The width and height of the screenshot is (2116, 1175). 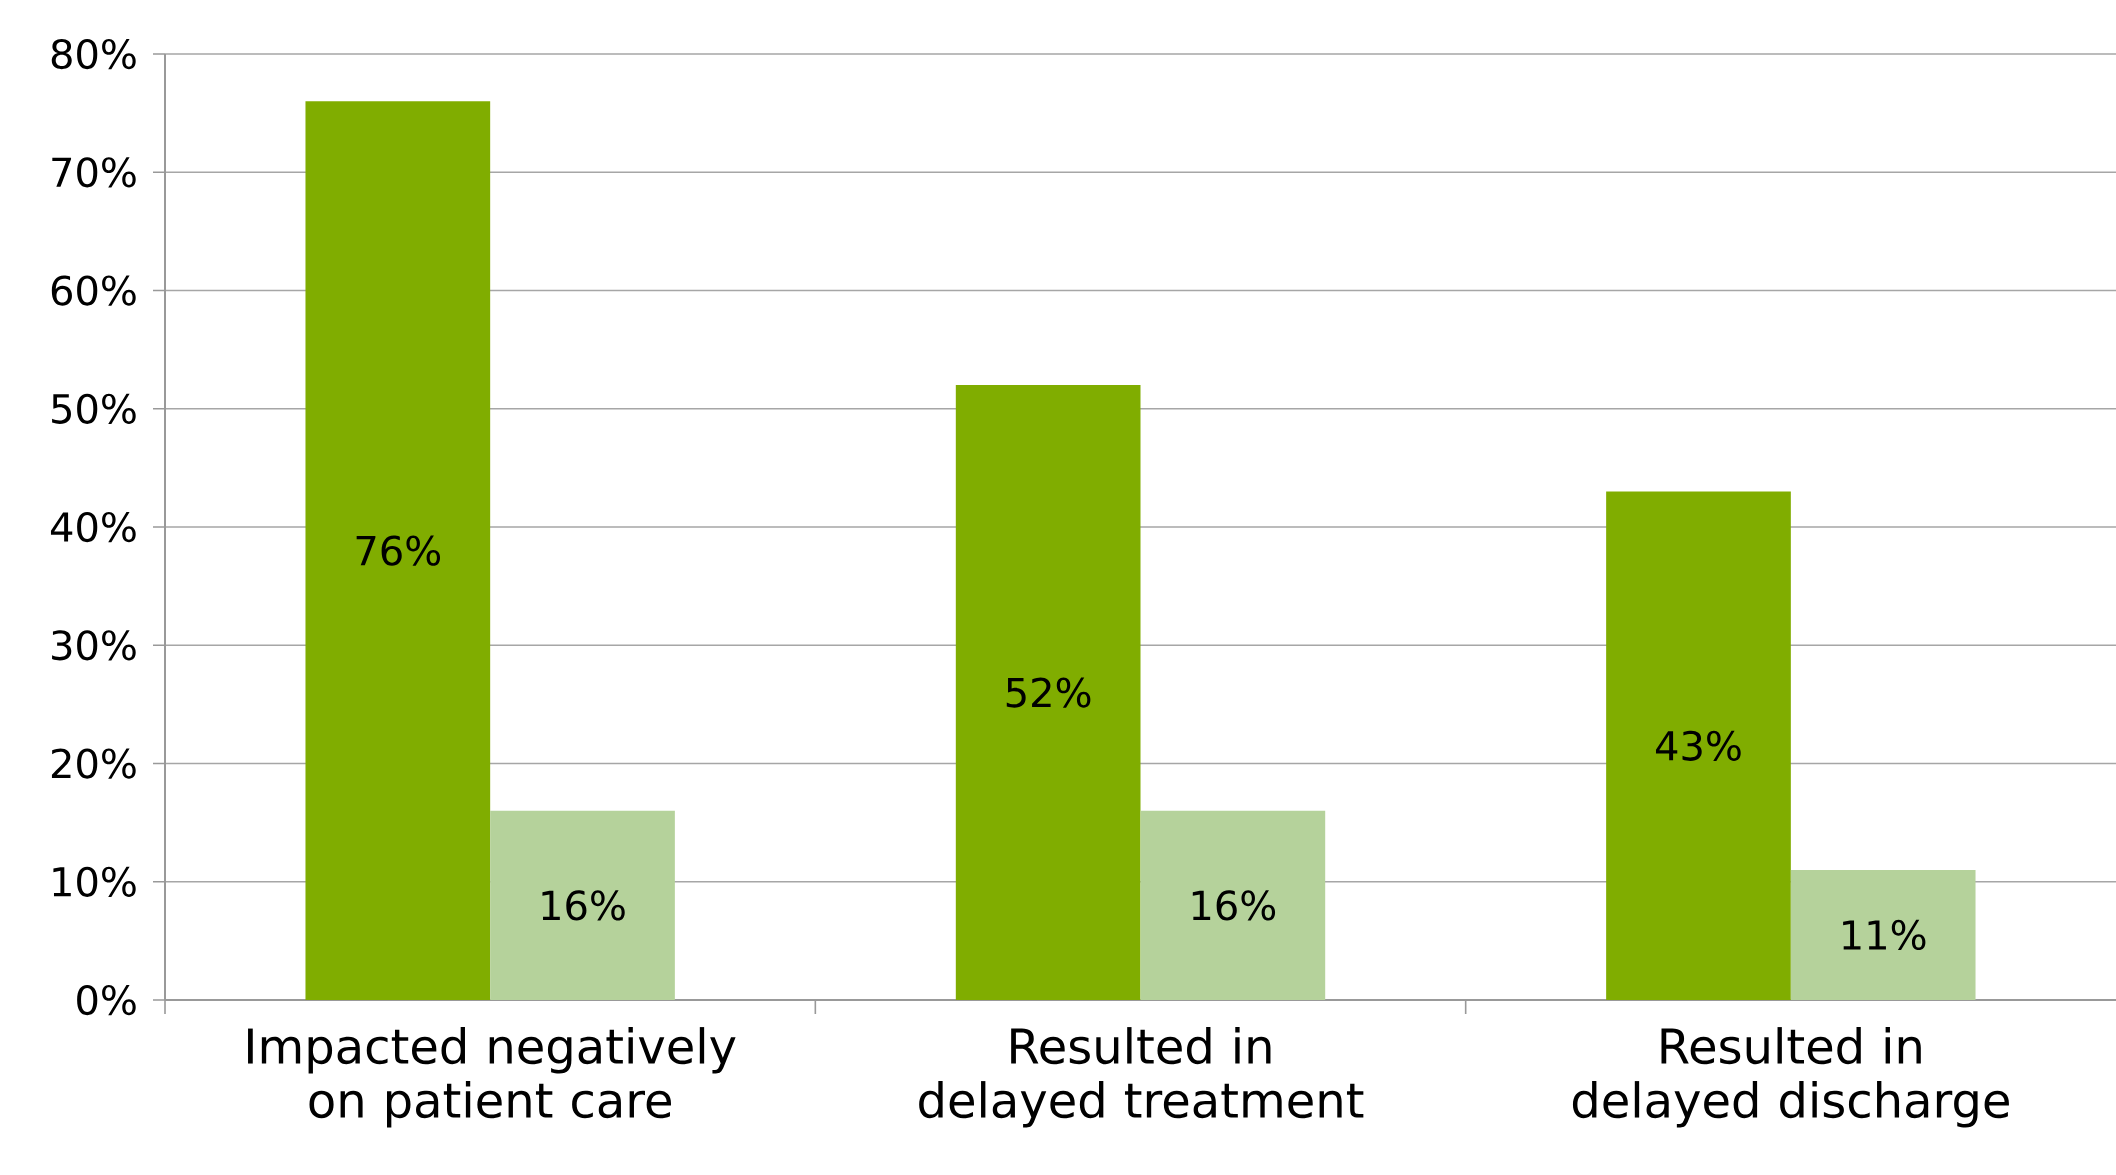 What do you see at coordinates (94, 172) in the screenshot?
I see `y-tick-label: 70%` at bounding box center [94, 172].